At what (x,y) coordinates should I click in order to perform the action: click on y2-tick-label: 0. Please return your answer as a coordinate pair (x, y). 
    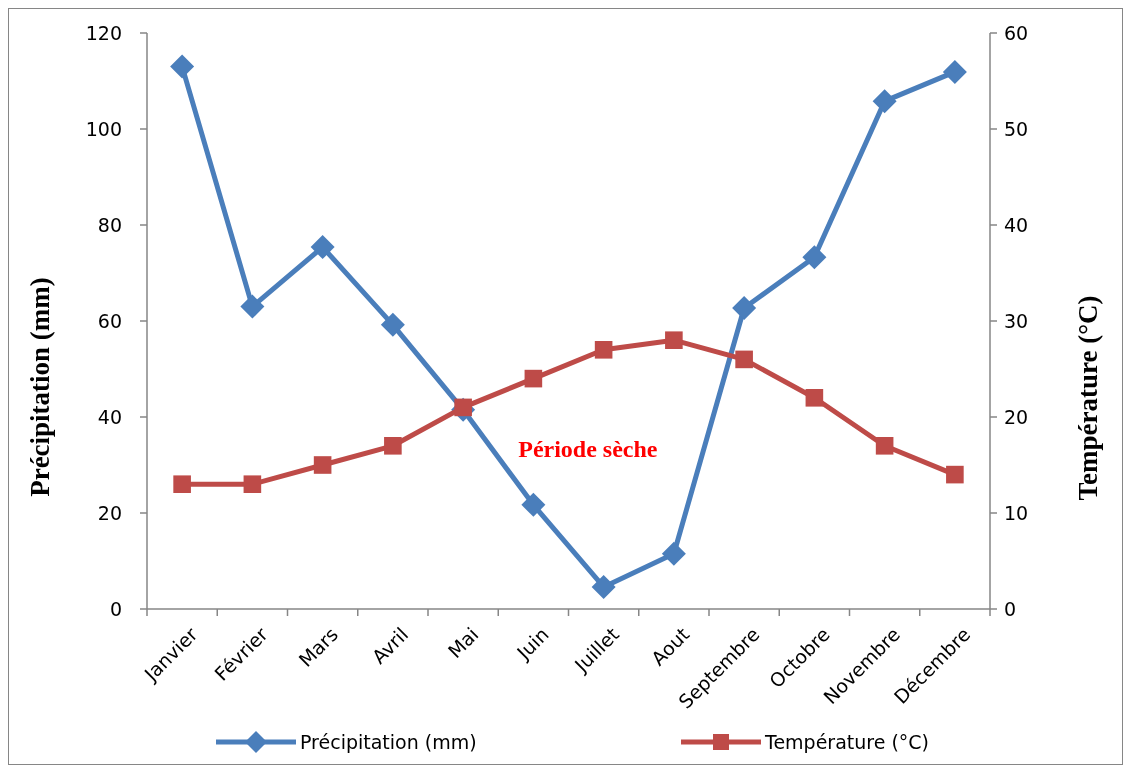
    Looking at the image, I should click on (1010, 608).